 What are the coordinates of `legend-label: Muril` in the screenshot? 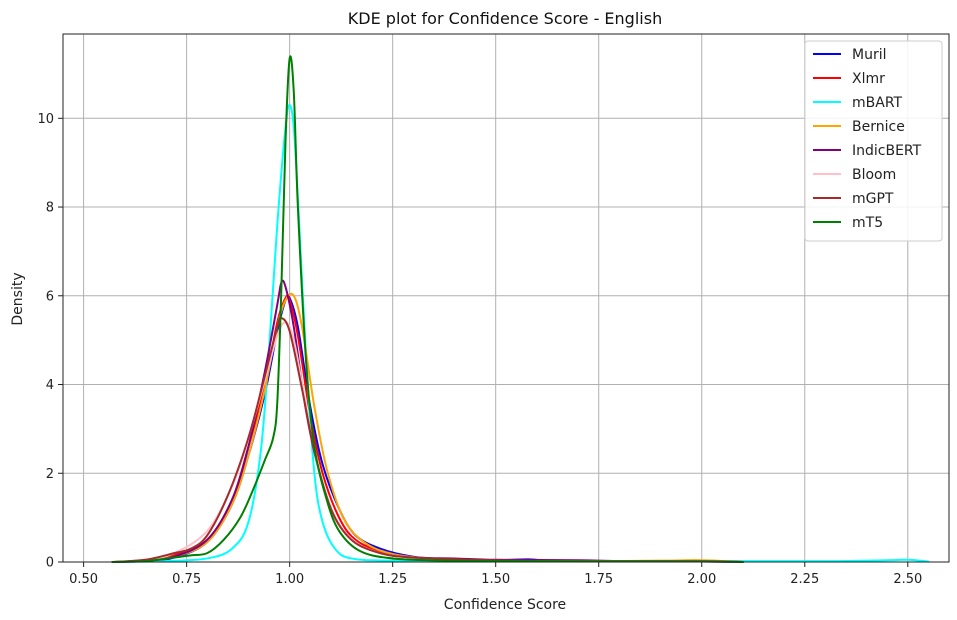 It's located at (869, 55).